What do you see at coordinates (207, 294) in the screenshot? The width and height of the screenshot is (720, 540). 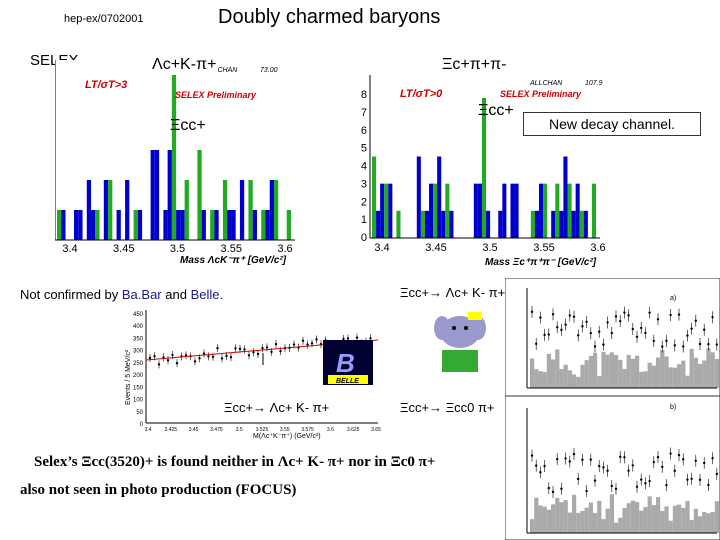 I see `belle-name: Belle.` at bounding box center [207, 294].